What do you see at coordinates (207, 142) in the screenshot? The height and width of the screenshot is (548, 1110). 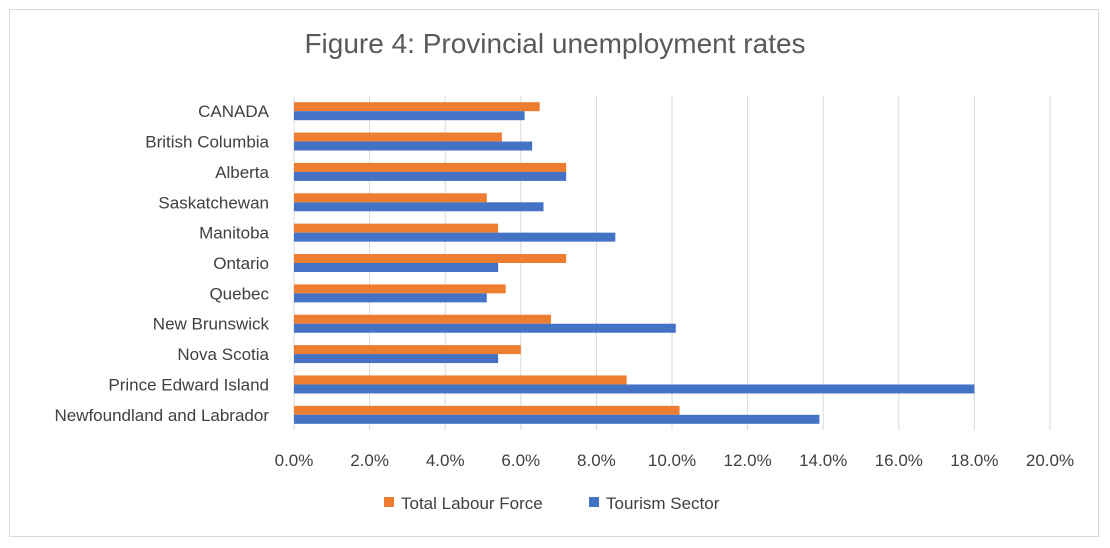 I see `category-label: British Columbia` at bounding box center [207, 142].